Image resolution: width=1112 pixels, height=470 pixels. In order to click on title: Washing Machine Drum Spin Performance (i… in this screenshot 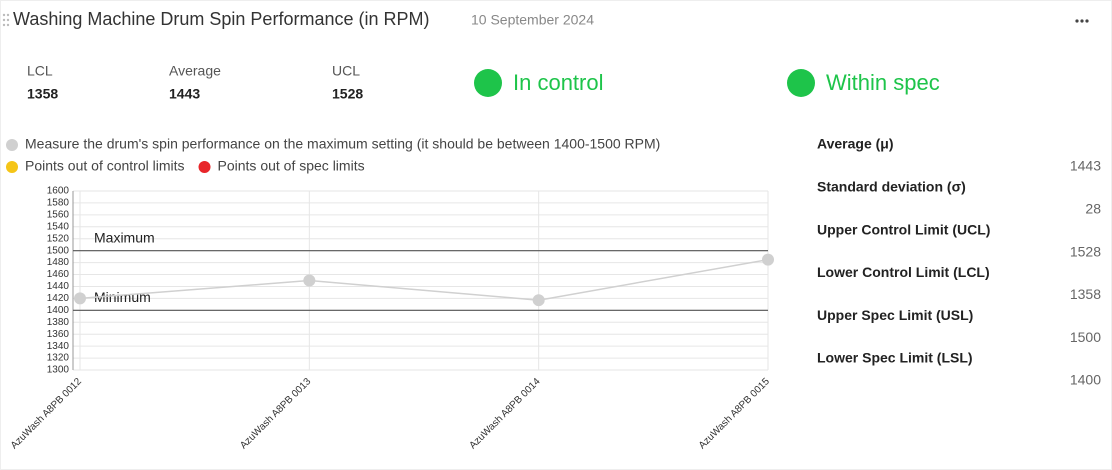, I will do `click(221, 19)`.